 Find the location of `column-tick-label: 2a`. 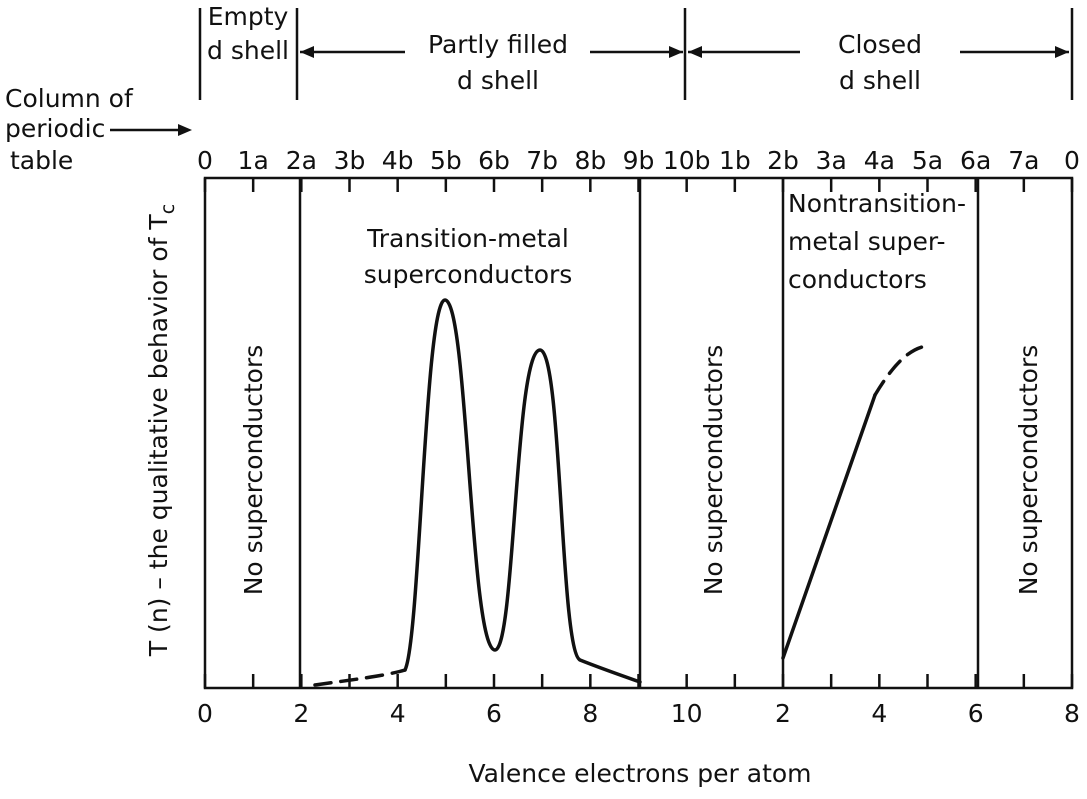

column-tick-label: 2a is located at coordinates (301, 160).